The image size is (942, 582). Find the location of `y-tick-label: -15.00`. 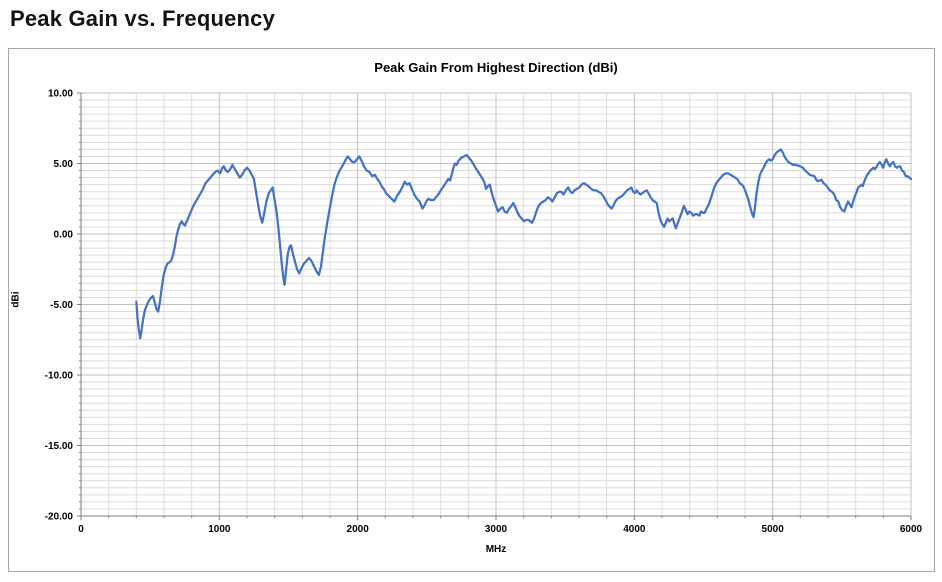

y-tick-label: -15.00 is located at coordinates (59, 446).